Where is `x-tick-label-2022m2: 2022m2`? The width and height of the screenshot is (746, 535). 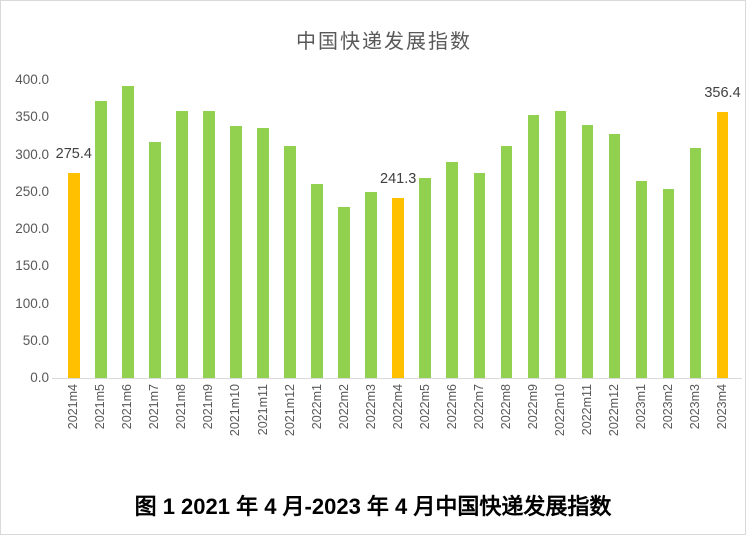
x-tick-label-2022m2: 2022m2 is located at coordinates (343, 407).